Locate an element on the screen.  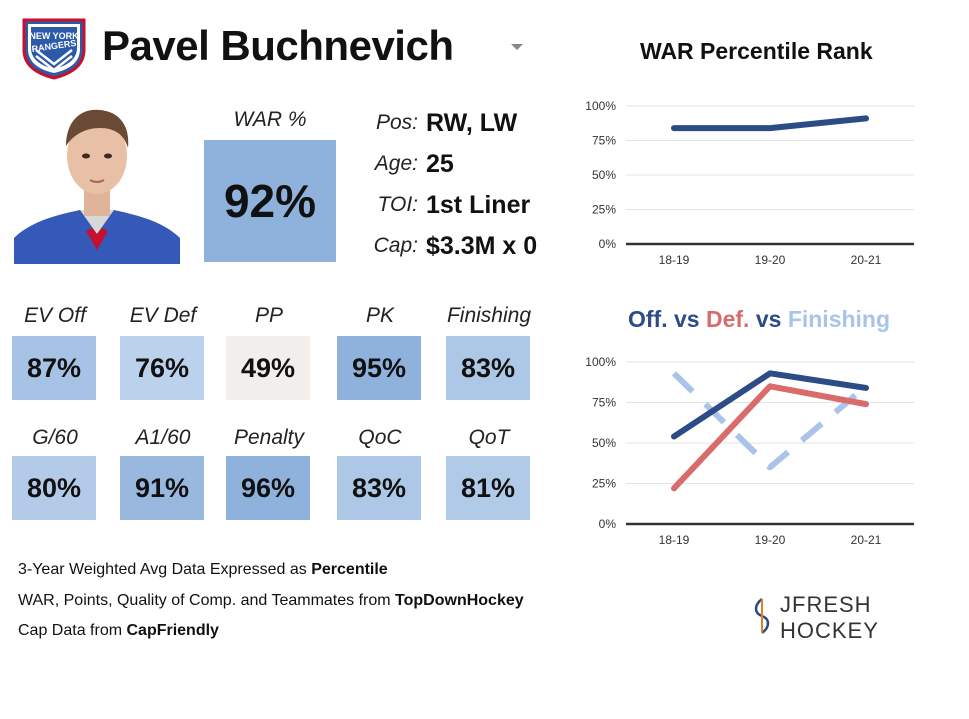
stat-label-qot: QoT is located at coordinates (489, 437).